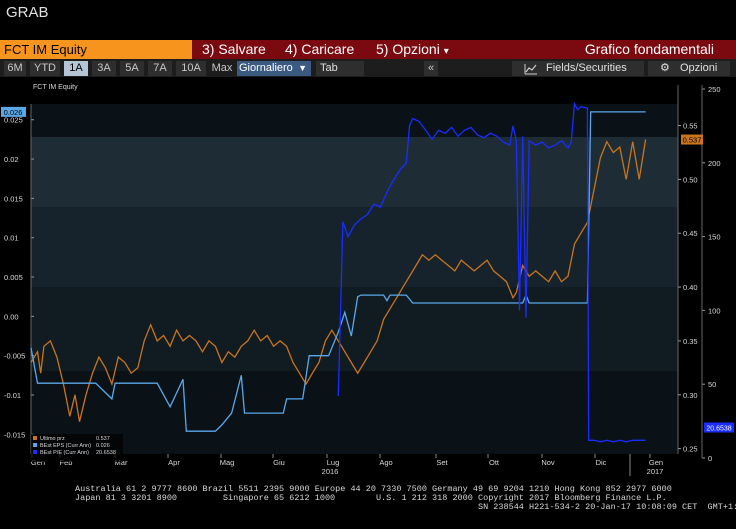  I want to click on pe-axis-label: 0, so click(710, 458).